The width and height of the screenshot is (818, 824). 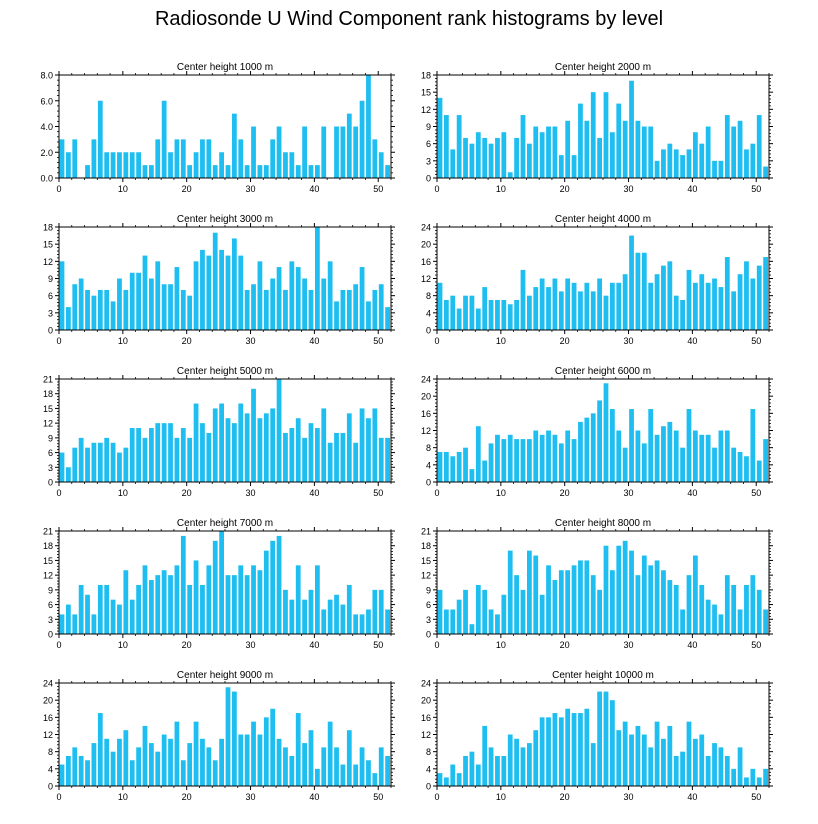 I want to click on panel-title: Center height 5000 m, so click(x=225, y=371).